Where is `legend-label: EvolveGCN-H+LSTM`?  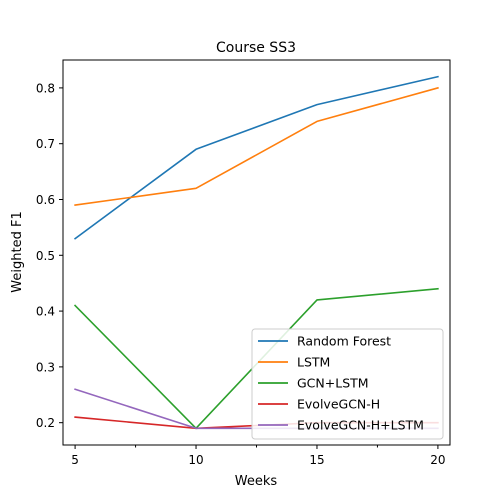
legend-label: EvolveGCN-H+LSTM is located at coordinates (360, 425).